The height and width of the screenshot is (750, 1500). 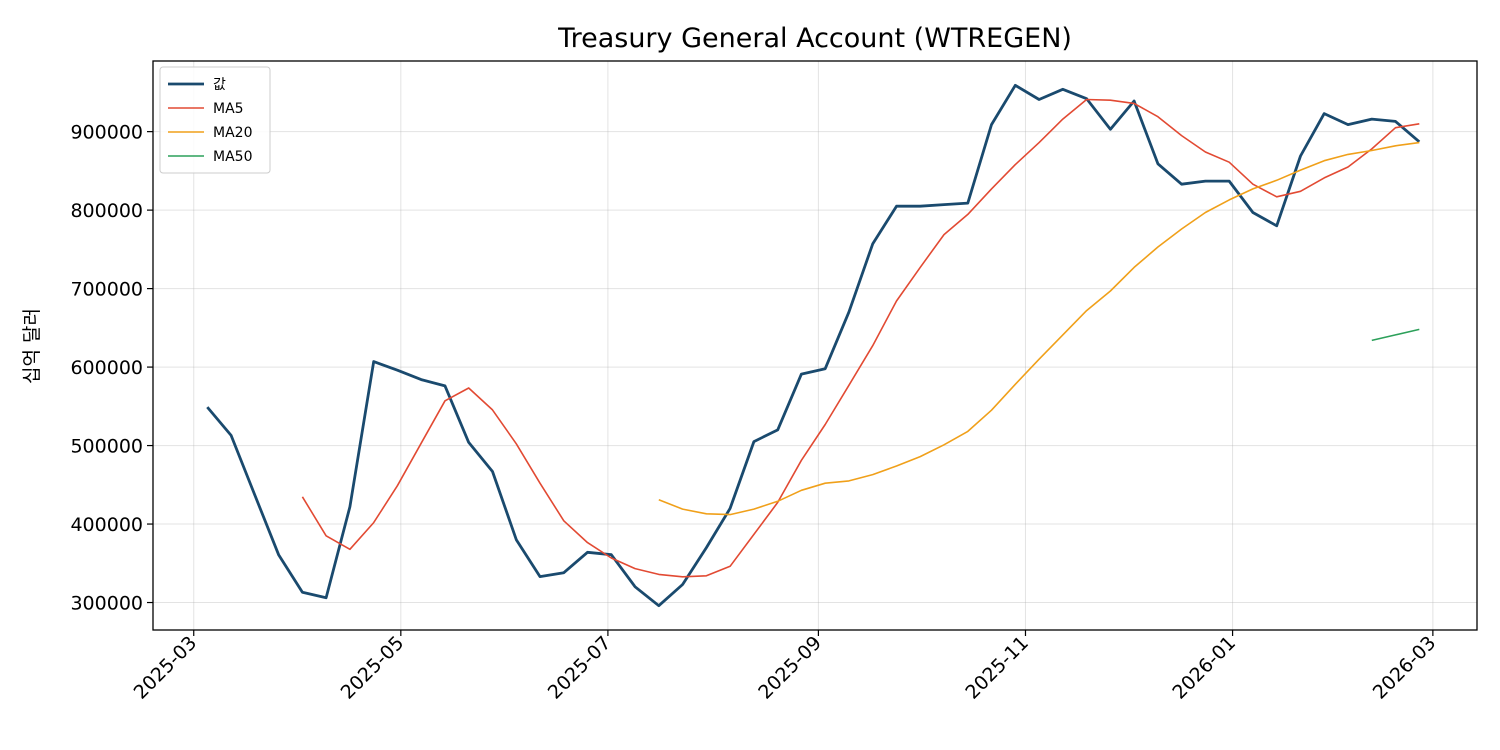 What do you see at coordinates (814, 38) in the screenshot?
I see `chart-title: Treasury General Account (WTREGEN)` at bounding box center [814, 38].